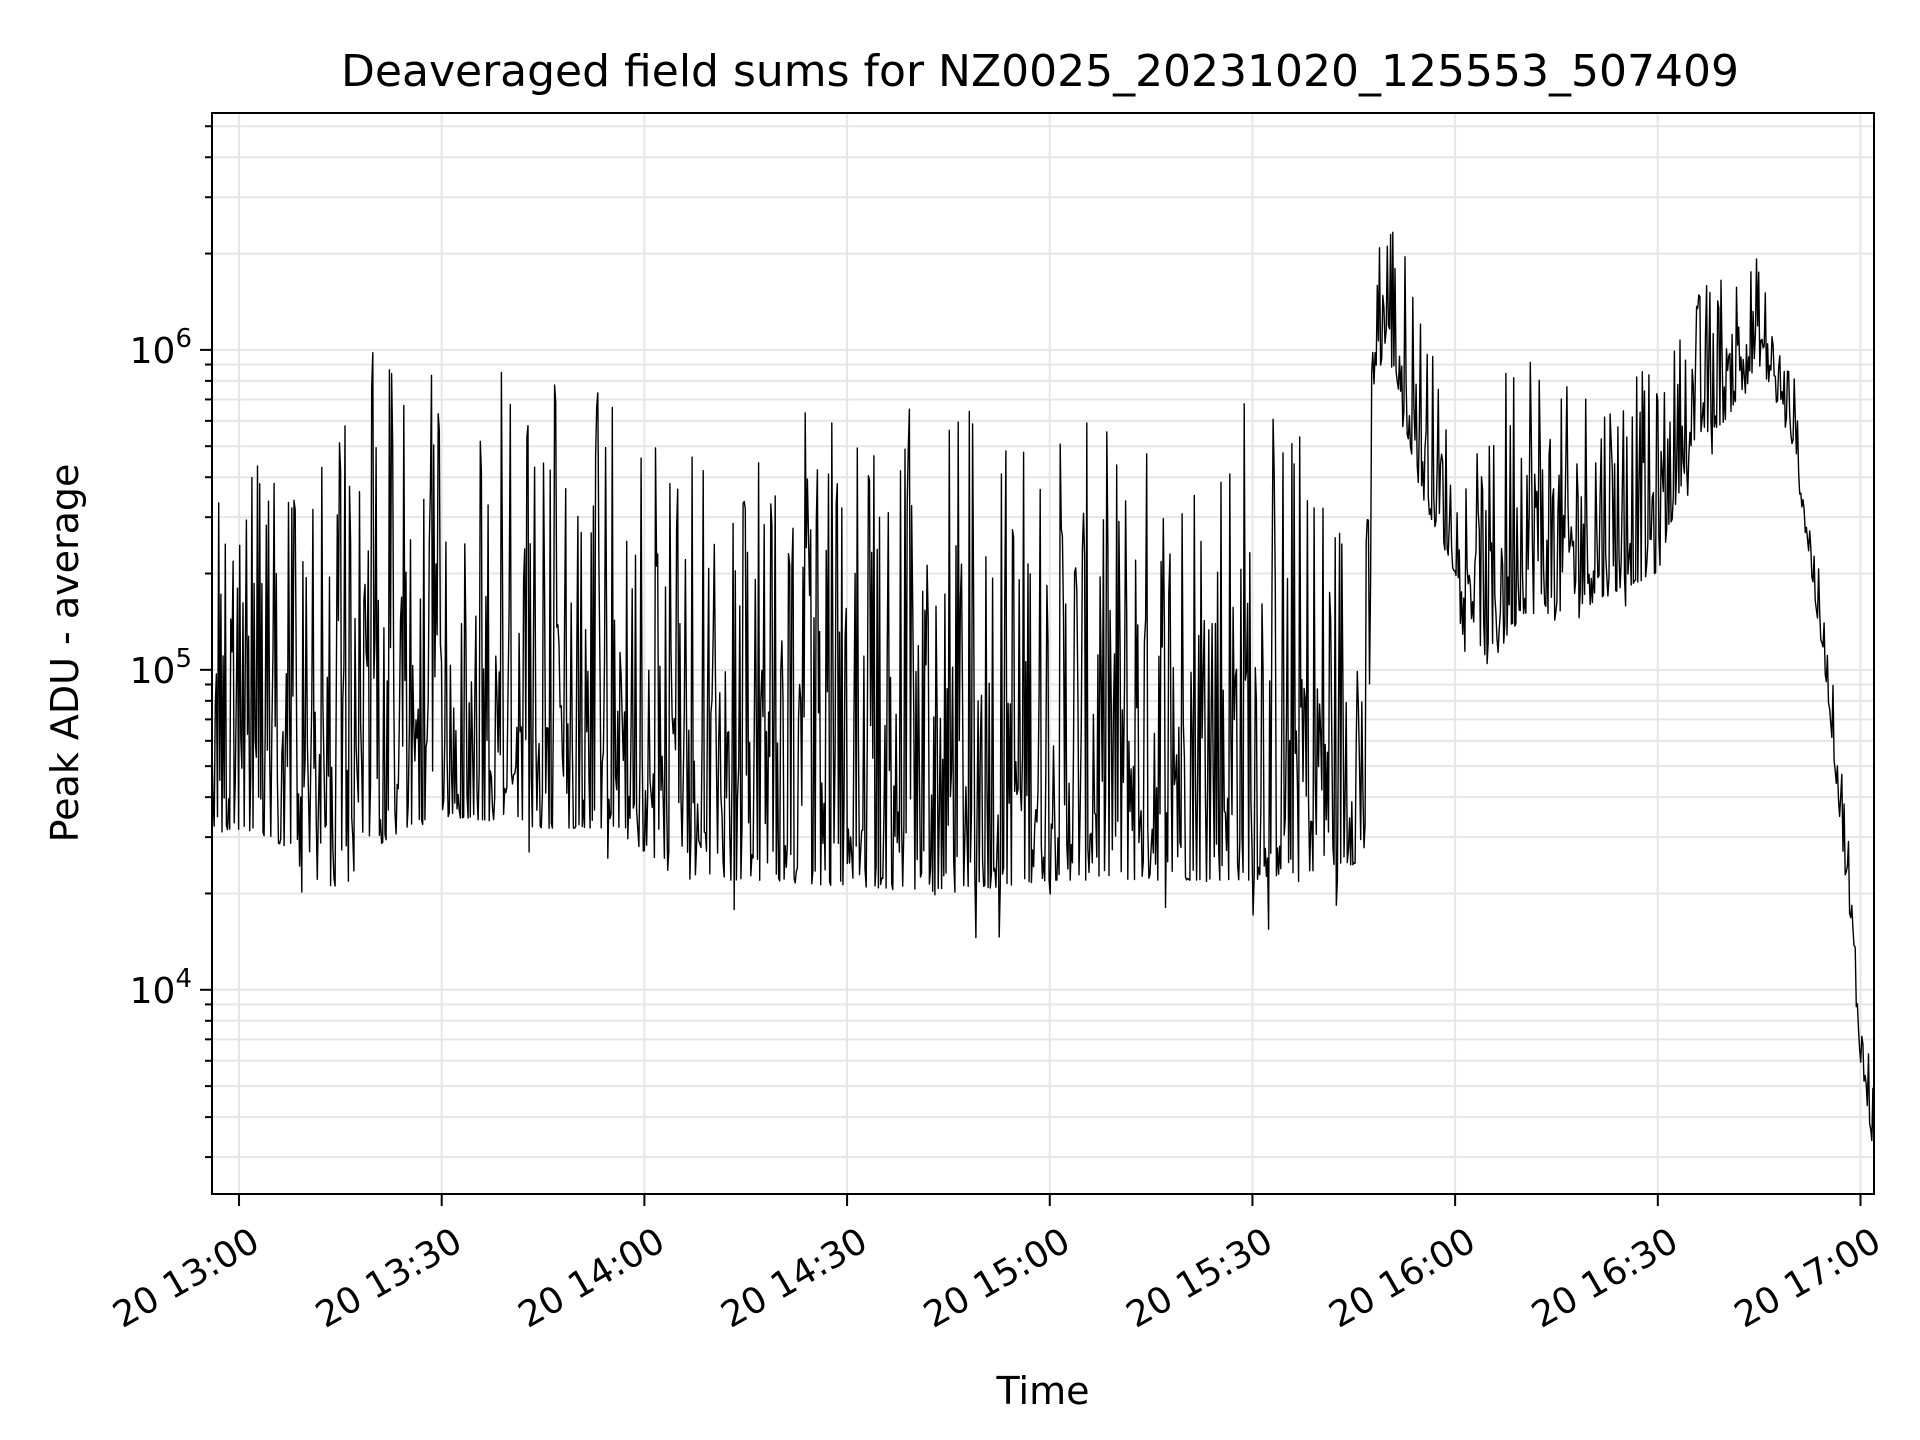 Image resolution: width=1920 pixels, height=1440 pixels. I want to click on y-tick-label: 10⁵, so click(161, 668).